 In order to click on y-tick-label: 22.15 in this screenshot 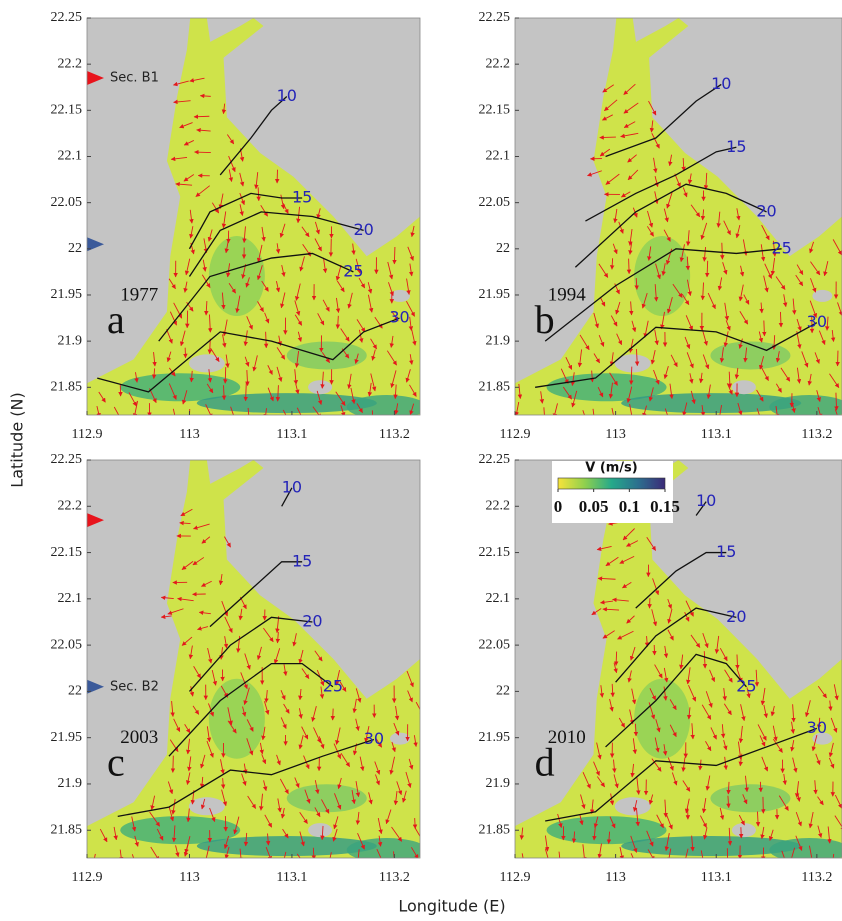, I will do `click(495, 552)`.